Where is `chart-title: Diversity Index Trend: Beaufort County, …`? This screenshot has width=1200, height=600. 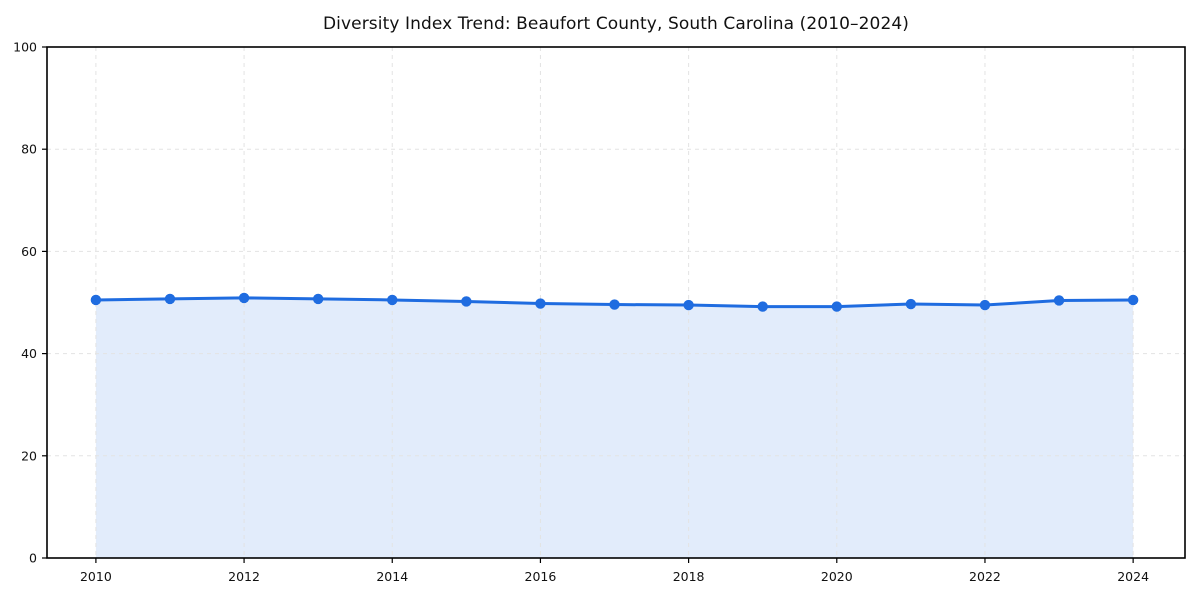
chart-title: Diversity Index Trend: Beaufort County, … is located at coordinates (616, 24).